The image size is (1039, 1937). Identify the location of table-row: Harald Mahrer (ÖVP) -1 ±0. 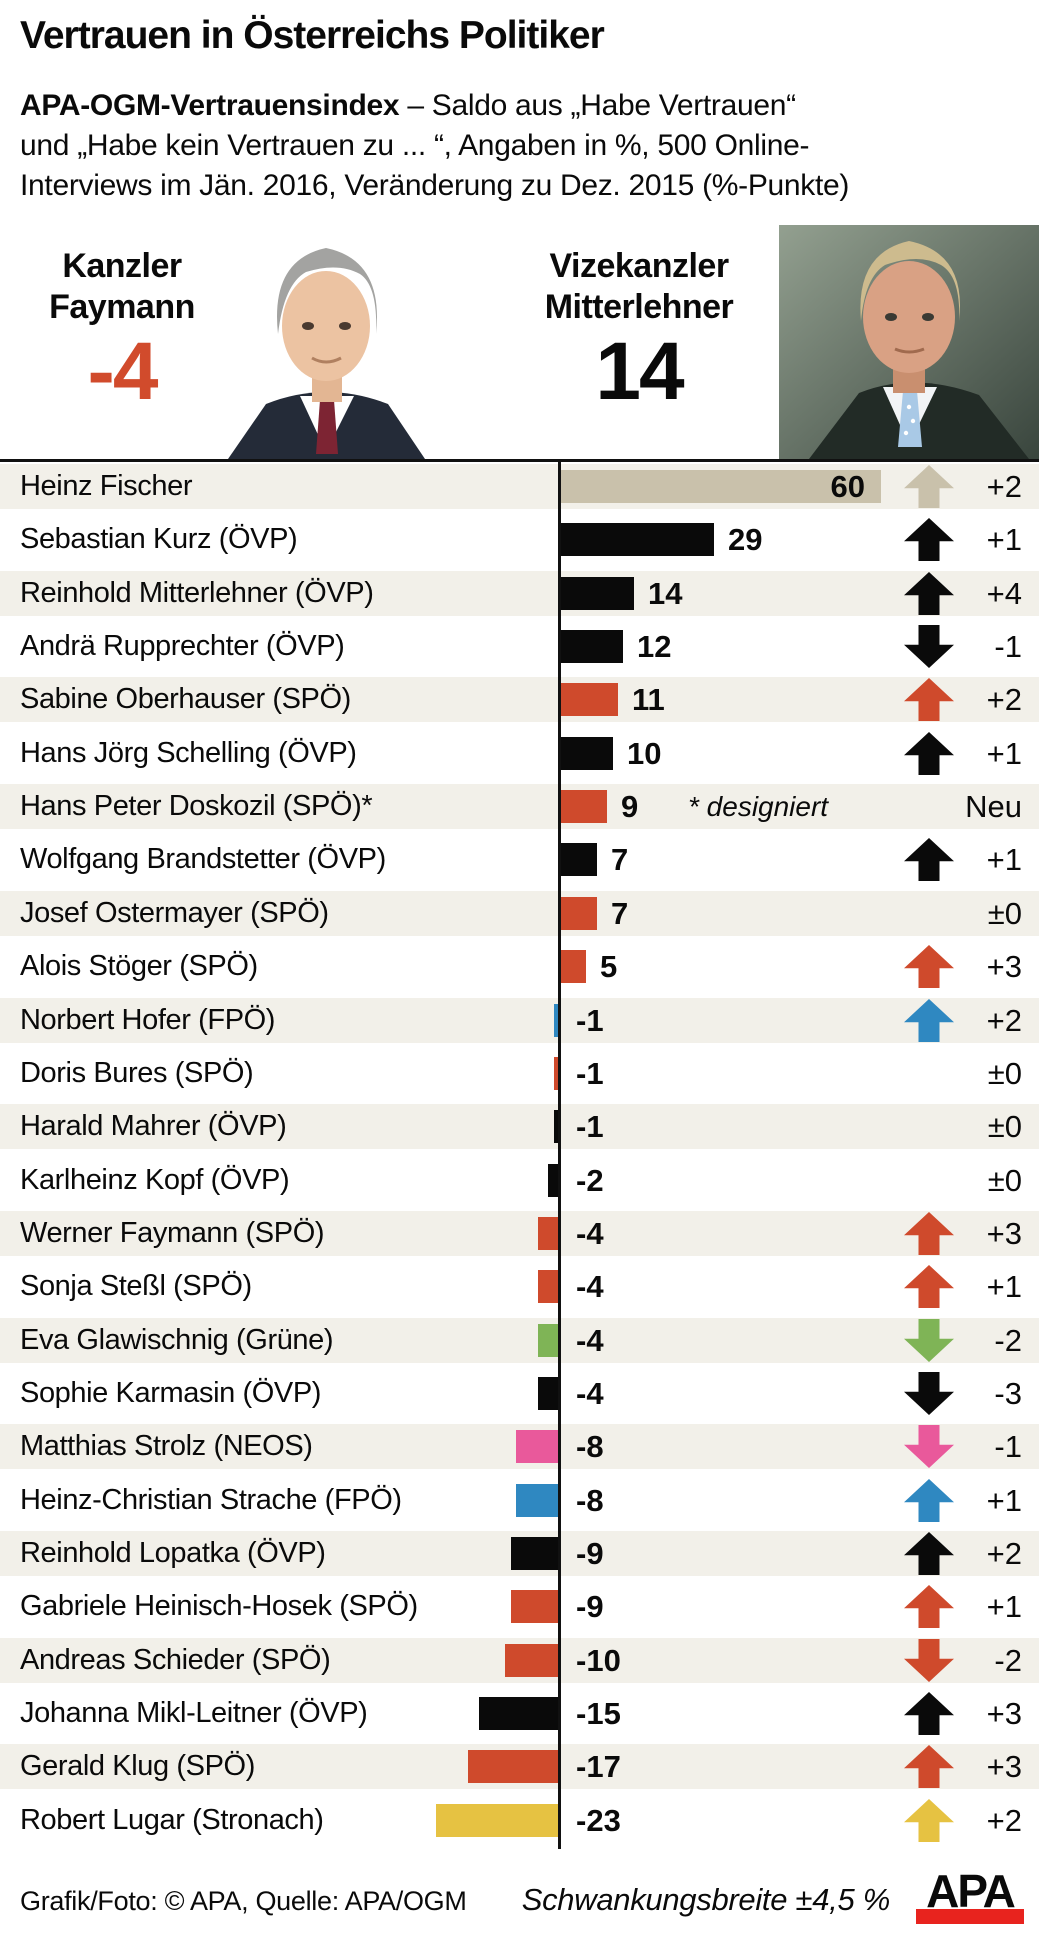
(519, 1126).